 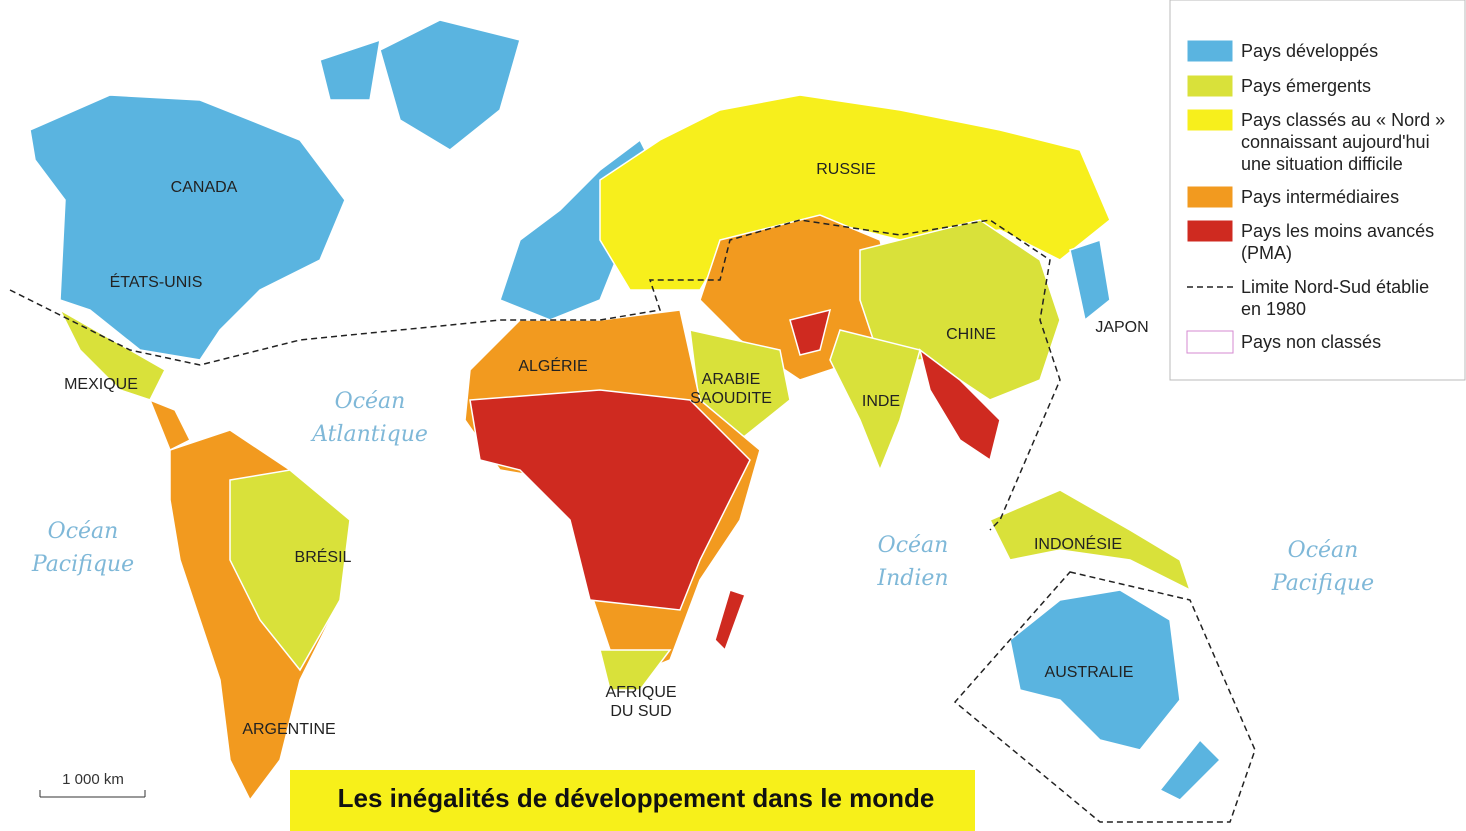 What do you see at coordinates (1306, 86) in the screenshot?
I see `legend-label: Pays émergents` at bounding box center [1306, 86].